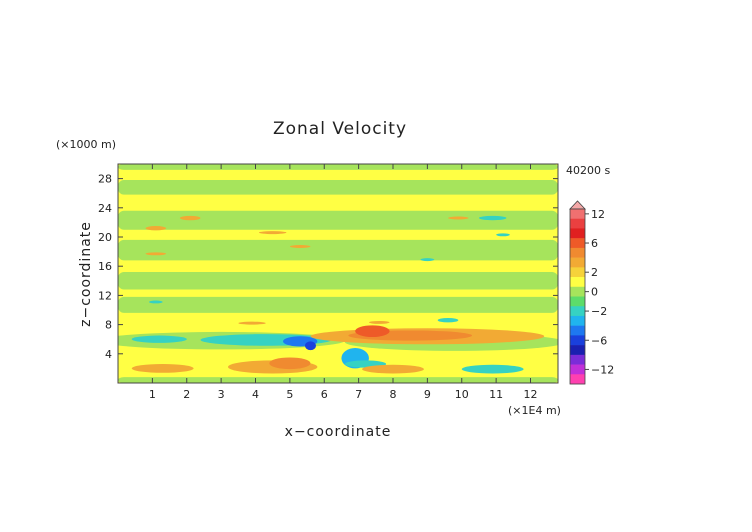  Describe the element at coordinates (340, 129) in the screenshot. I see `chart-title: Zonal Velocity` at that location.